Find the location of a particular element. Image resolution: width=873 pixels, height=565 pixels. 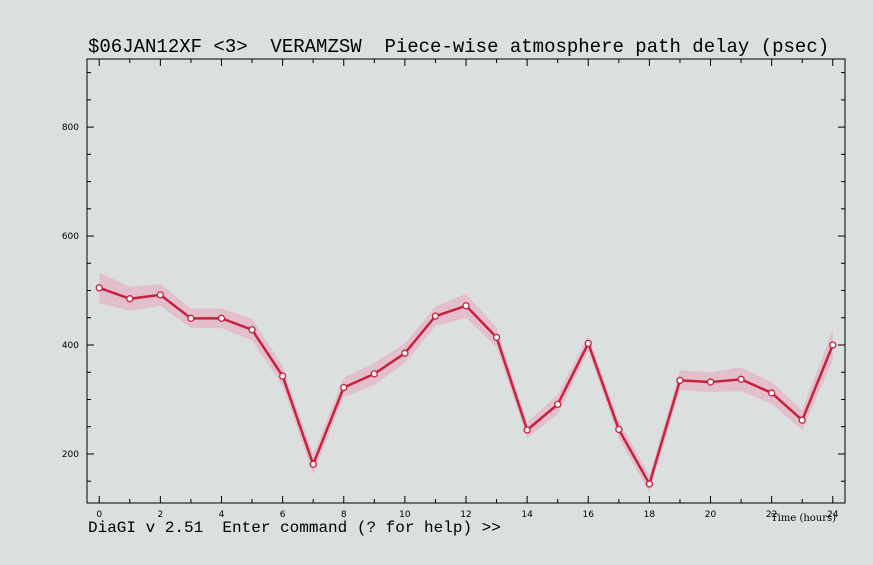

x-tick-label: 18 is located at coordinates (650, 515).